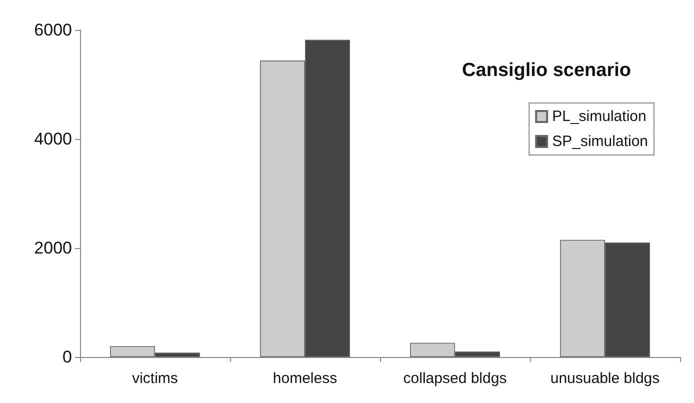 Image resolution: width=694 pixels, height=403 pixels. I want to click on x-tick-label: homeless, so click(305, 378).